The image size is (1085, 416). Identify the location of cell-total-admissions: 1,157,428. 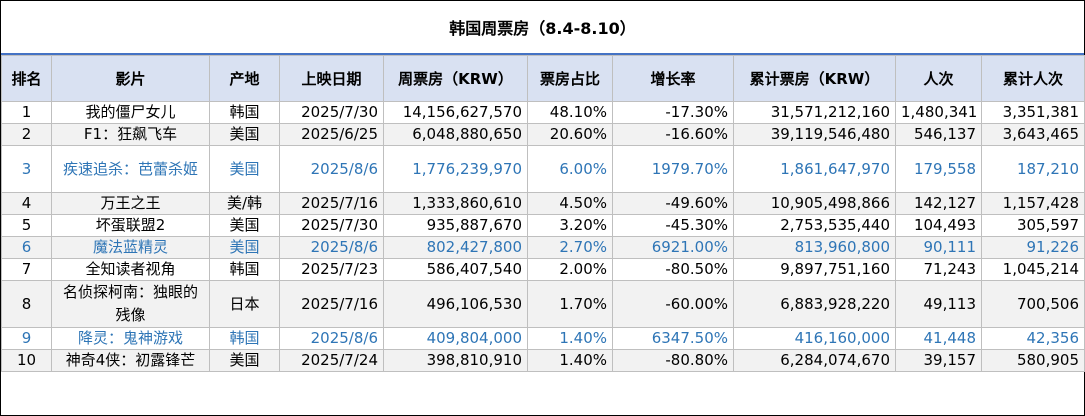
(1033, 203).